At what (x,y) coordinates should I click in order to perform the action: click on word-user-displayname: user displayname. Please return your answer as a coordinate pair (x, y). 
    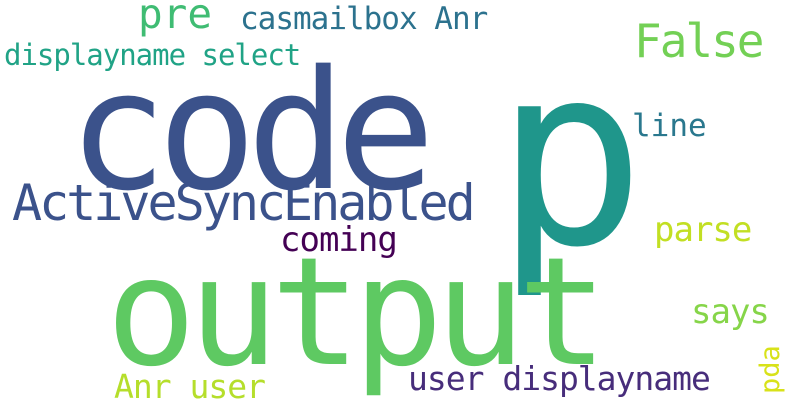
    Looking at the image, I should click on (559, 378).